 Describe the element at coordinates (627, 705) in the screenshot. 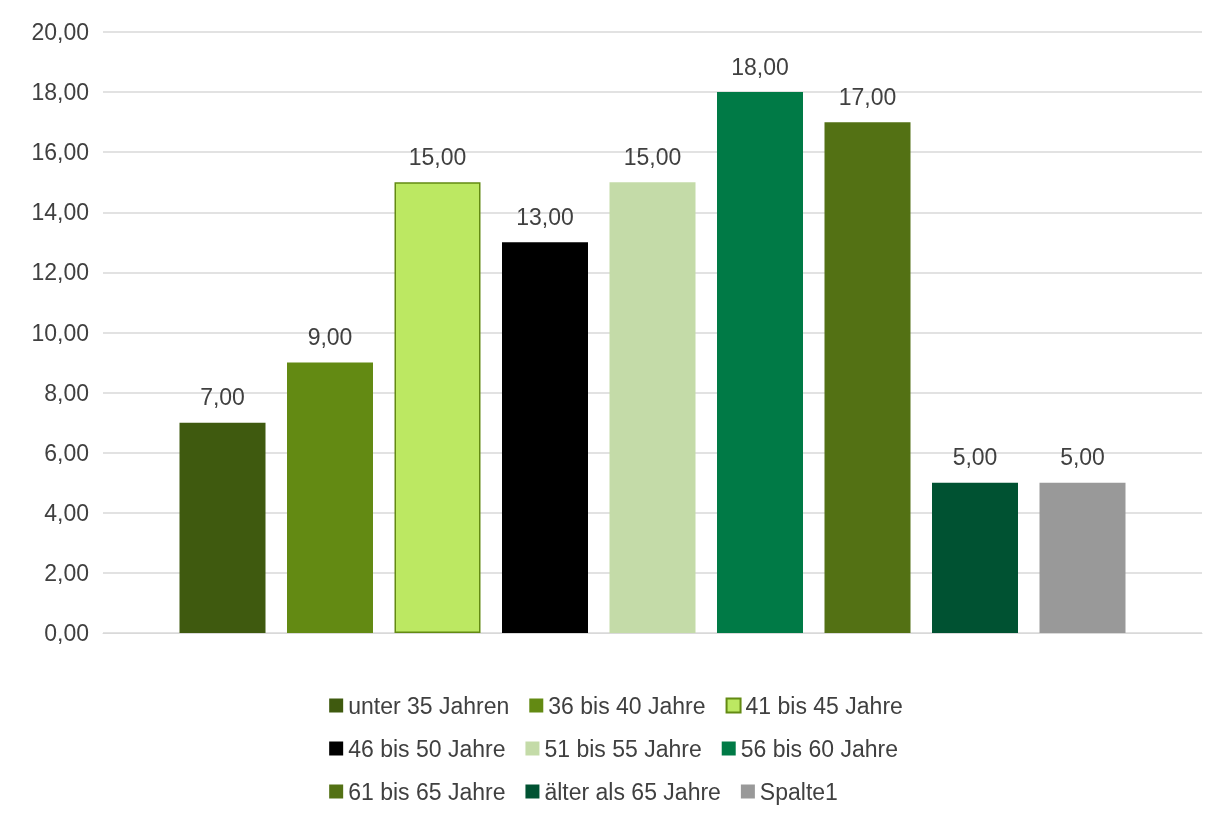

I see `legend-label: 36 bis 40 Jahre` at that location.